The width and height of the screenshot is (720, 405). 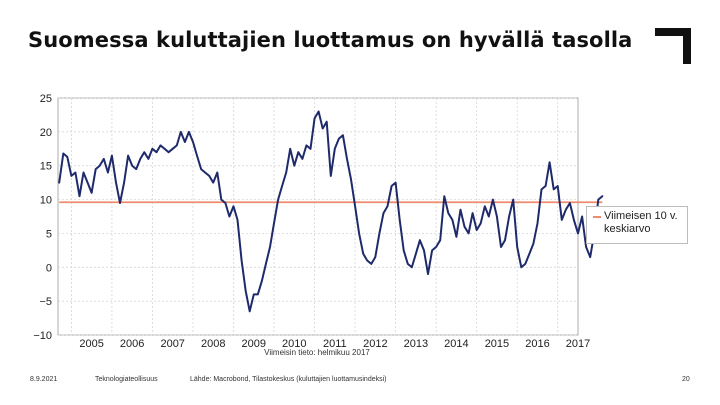 What do you see at coordinates (49, 234) in the screenshot?
I see `y-tick-label: 5` at bounding box center [49, 234].